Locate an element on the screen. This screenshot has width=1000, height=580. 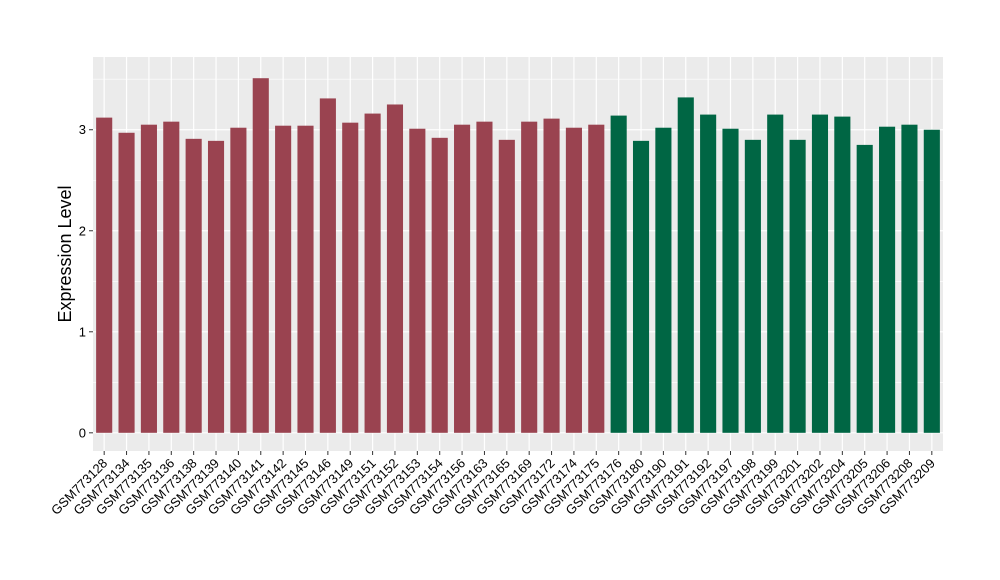
bar-GSM773176 is located at coordinates (618, 274).